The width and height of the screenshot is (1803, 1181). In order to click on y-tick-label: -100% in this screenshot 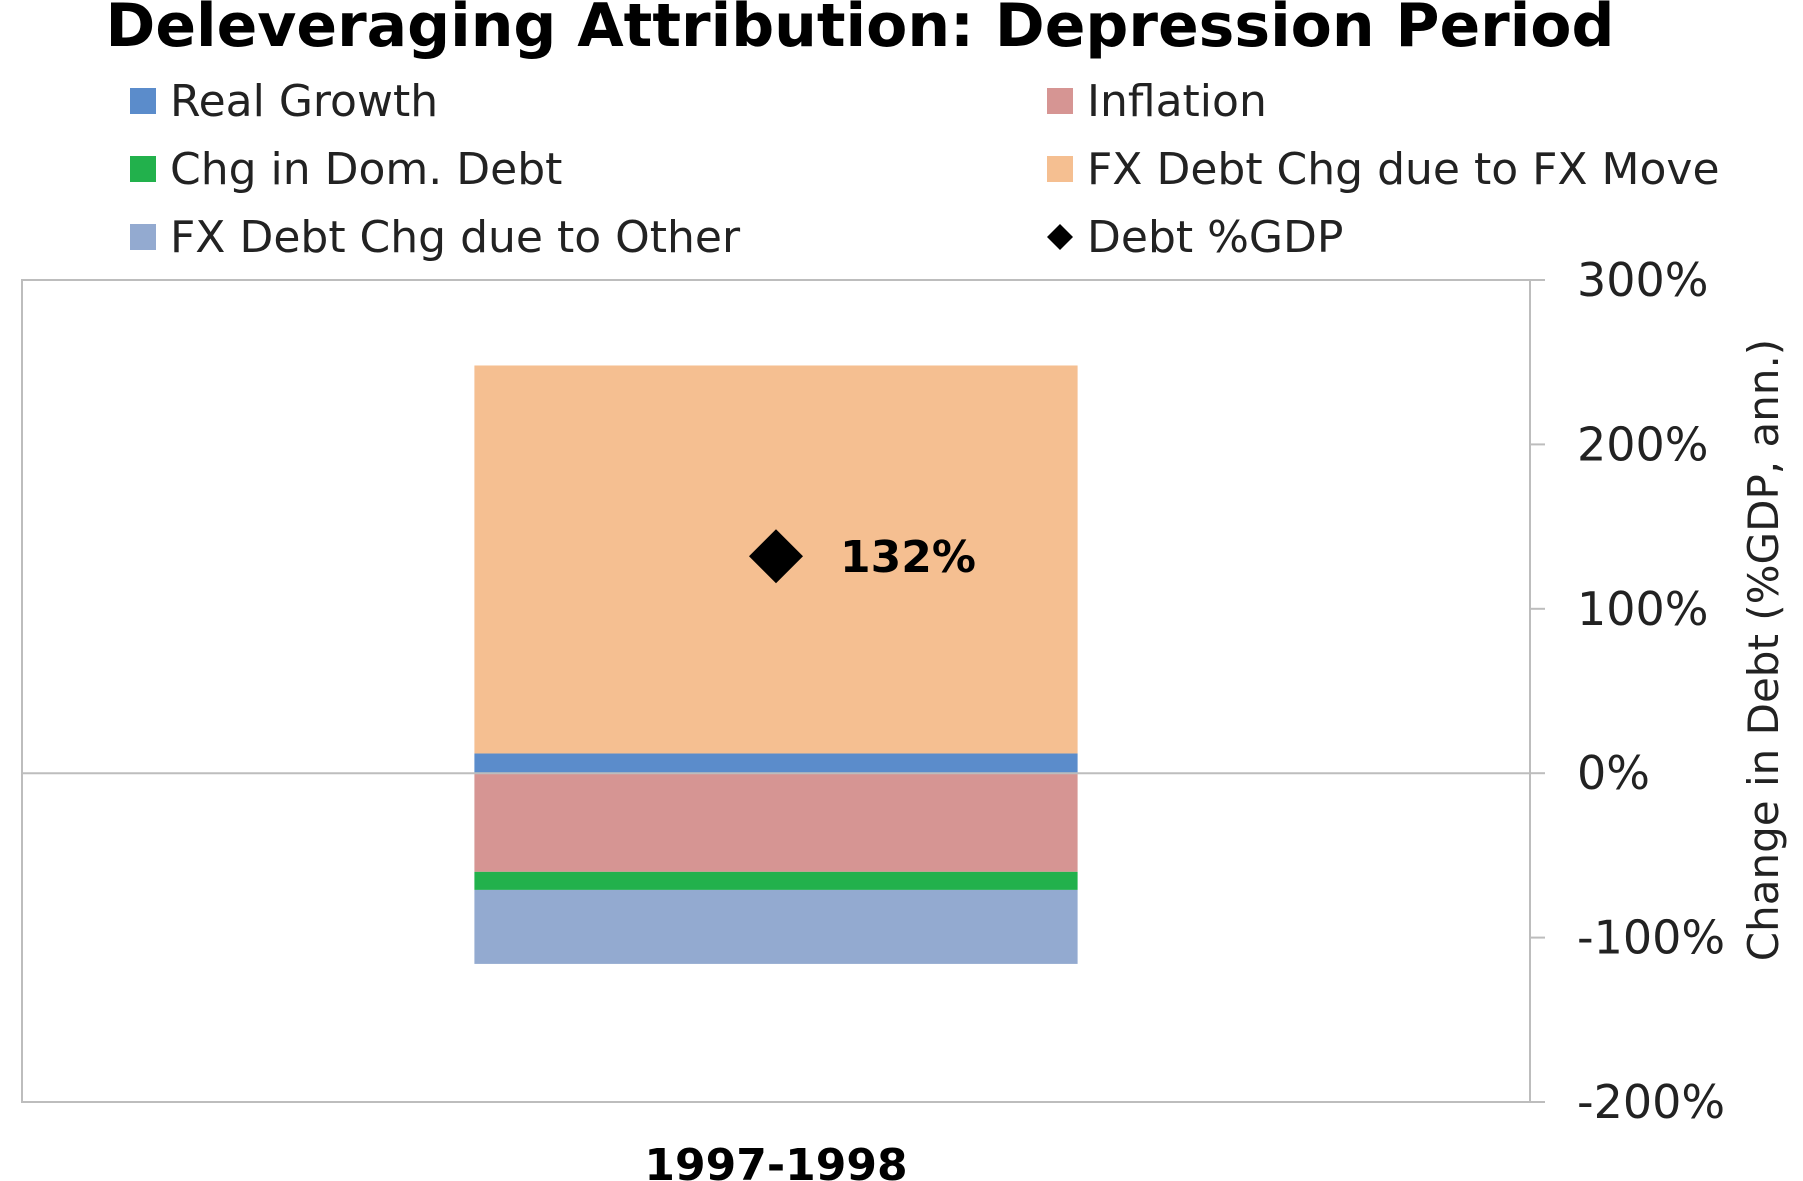, I will do `click(1651, 938)`.